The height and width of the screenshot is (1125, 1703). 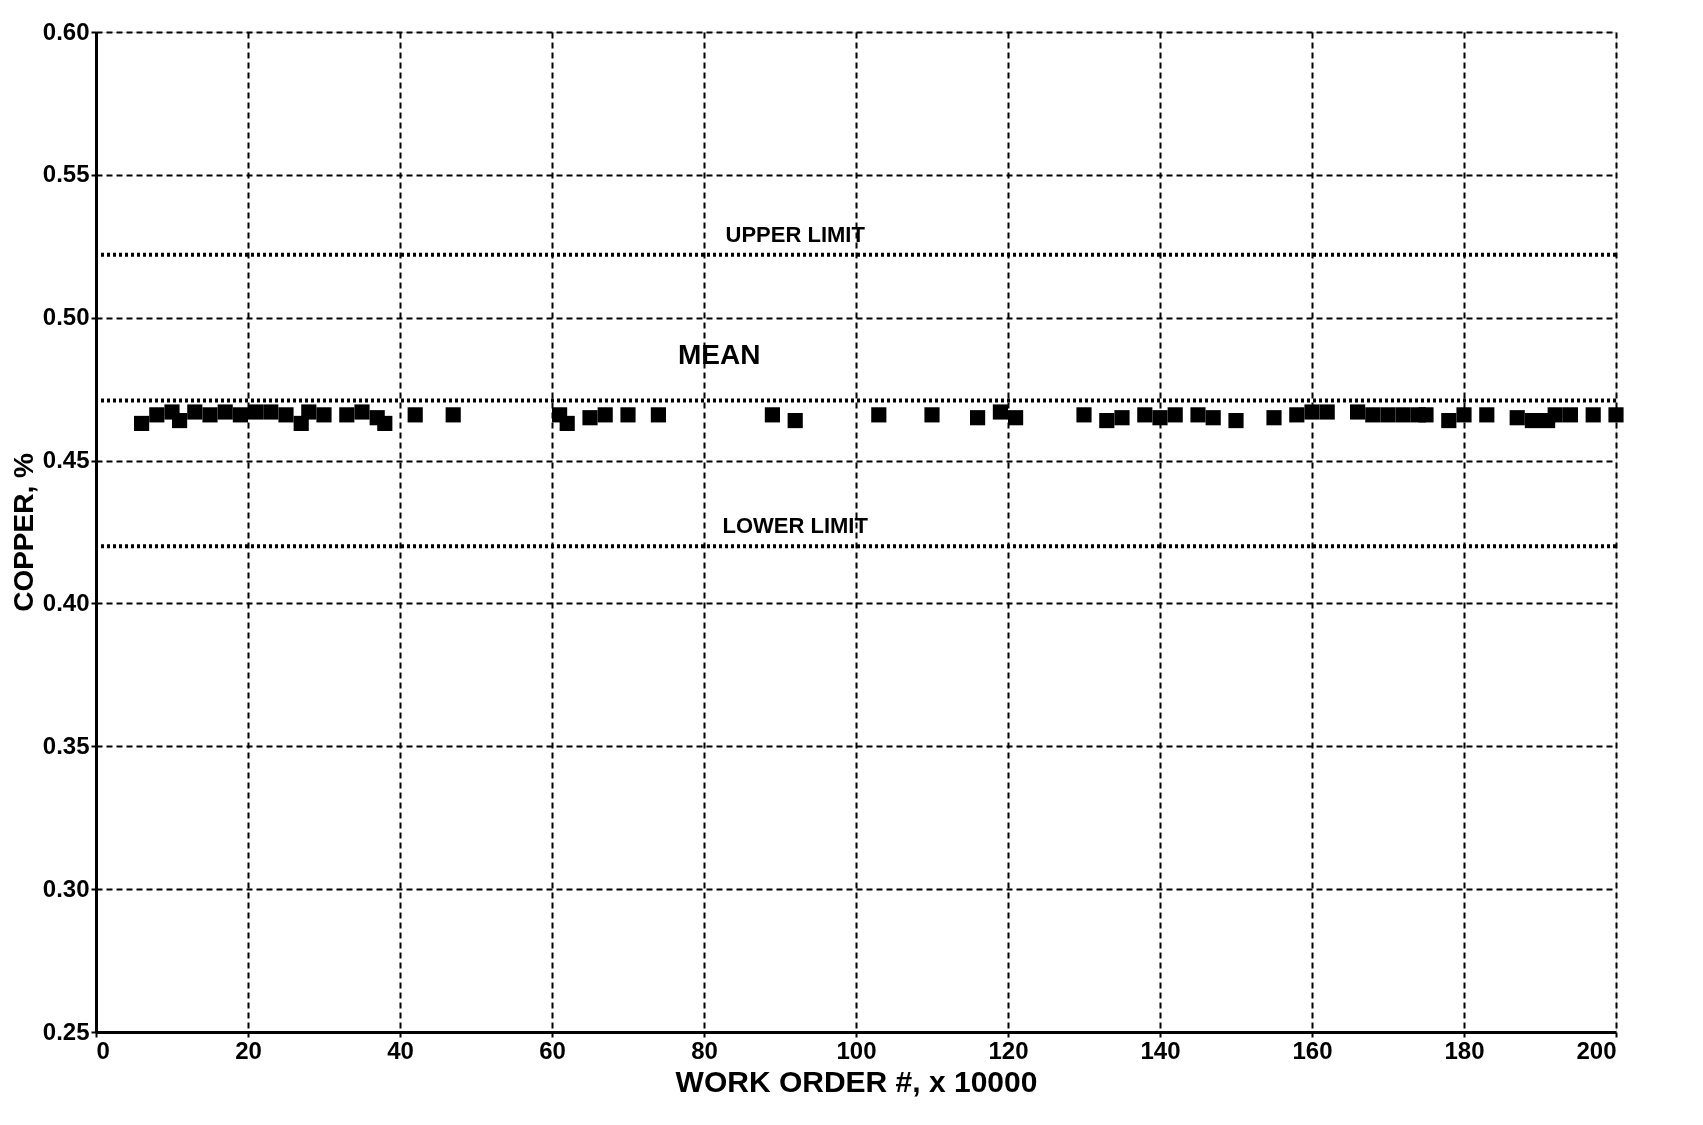 What do you see at coordinates (66, 1031) in the screenshot?
I see `y-tick-label: 0.25` at bounding box center [66, 1031].